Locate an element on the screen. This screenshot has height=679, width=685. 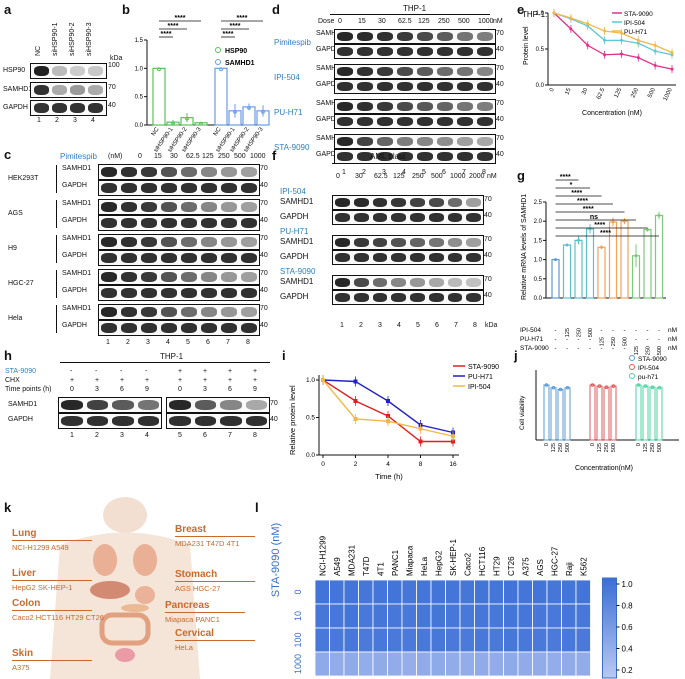
lung-organ-icon is located at coordinates (105, 560).